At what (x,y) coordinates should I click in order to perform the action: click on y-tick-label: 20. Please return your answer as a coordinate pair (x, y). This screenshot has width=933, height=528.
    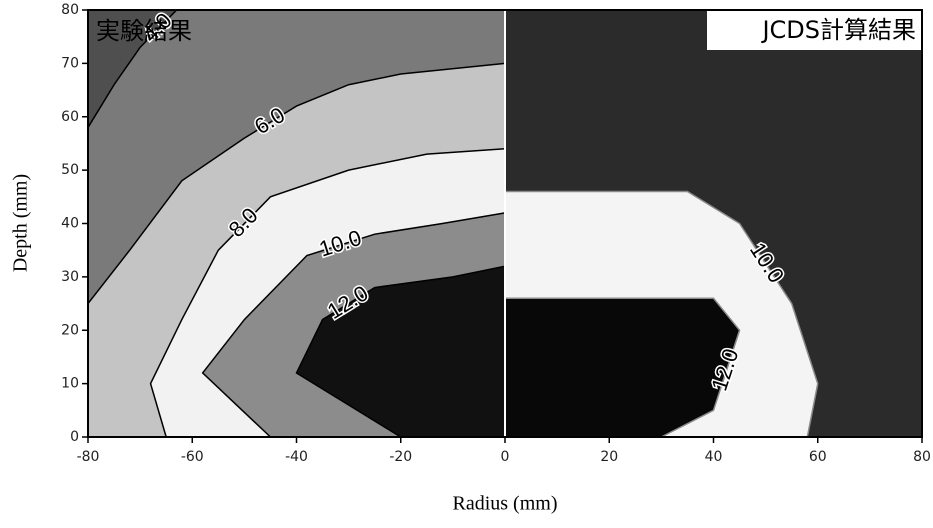
    Looking at the image, I should click on (70, 330).